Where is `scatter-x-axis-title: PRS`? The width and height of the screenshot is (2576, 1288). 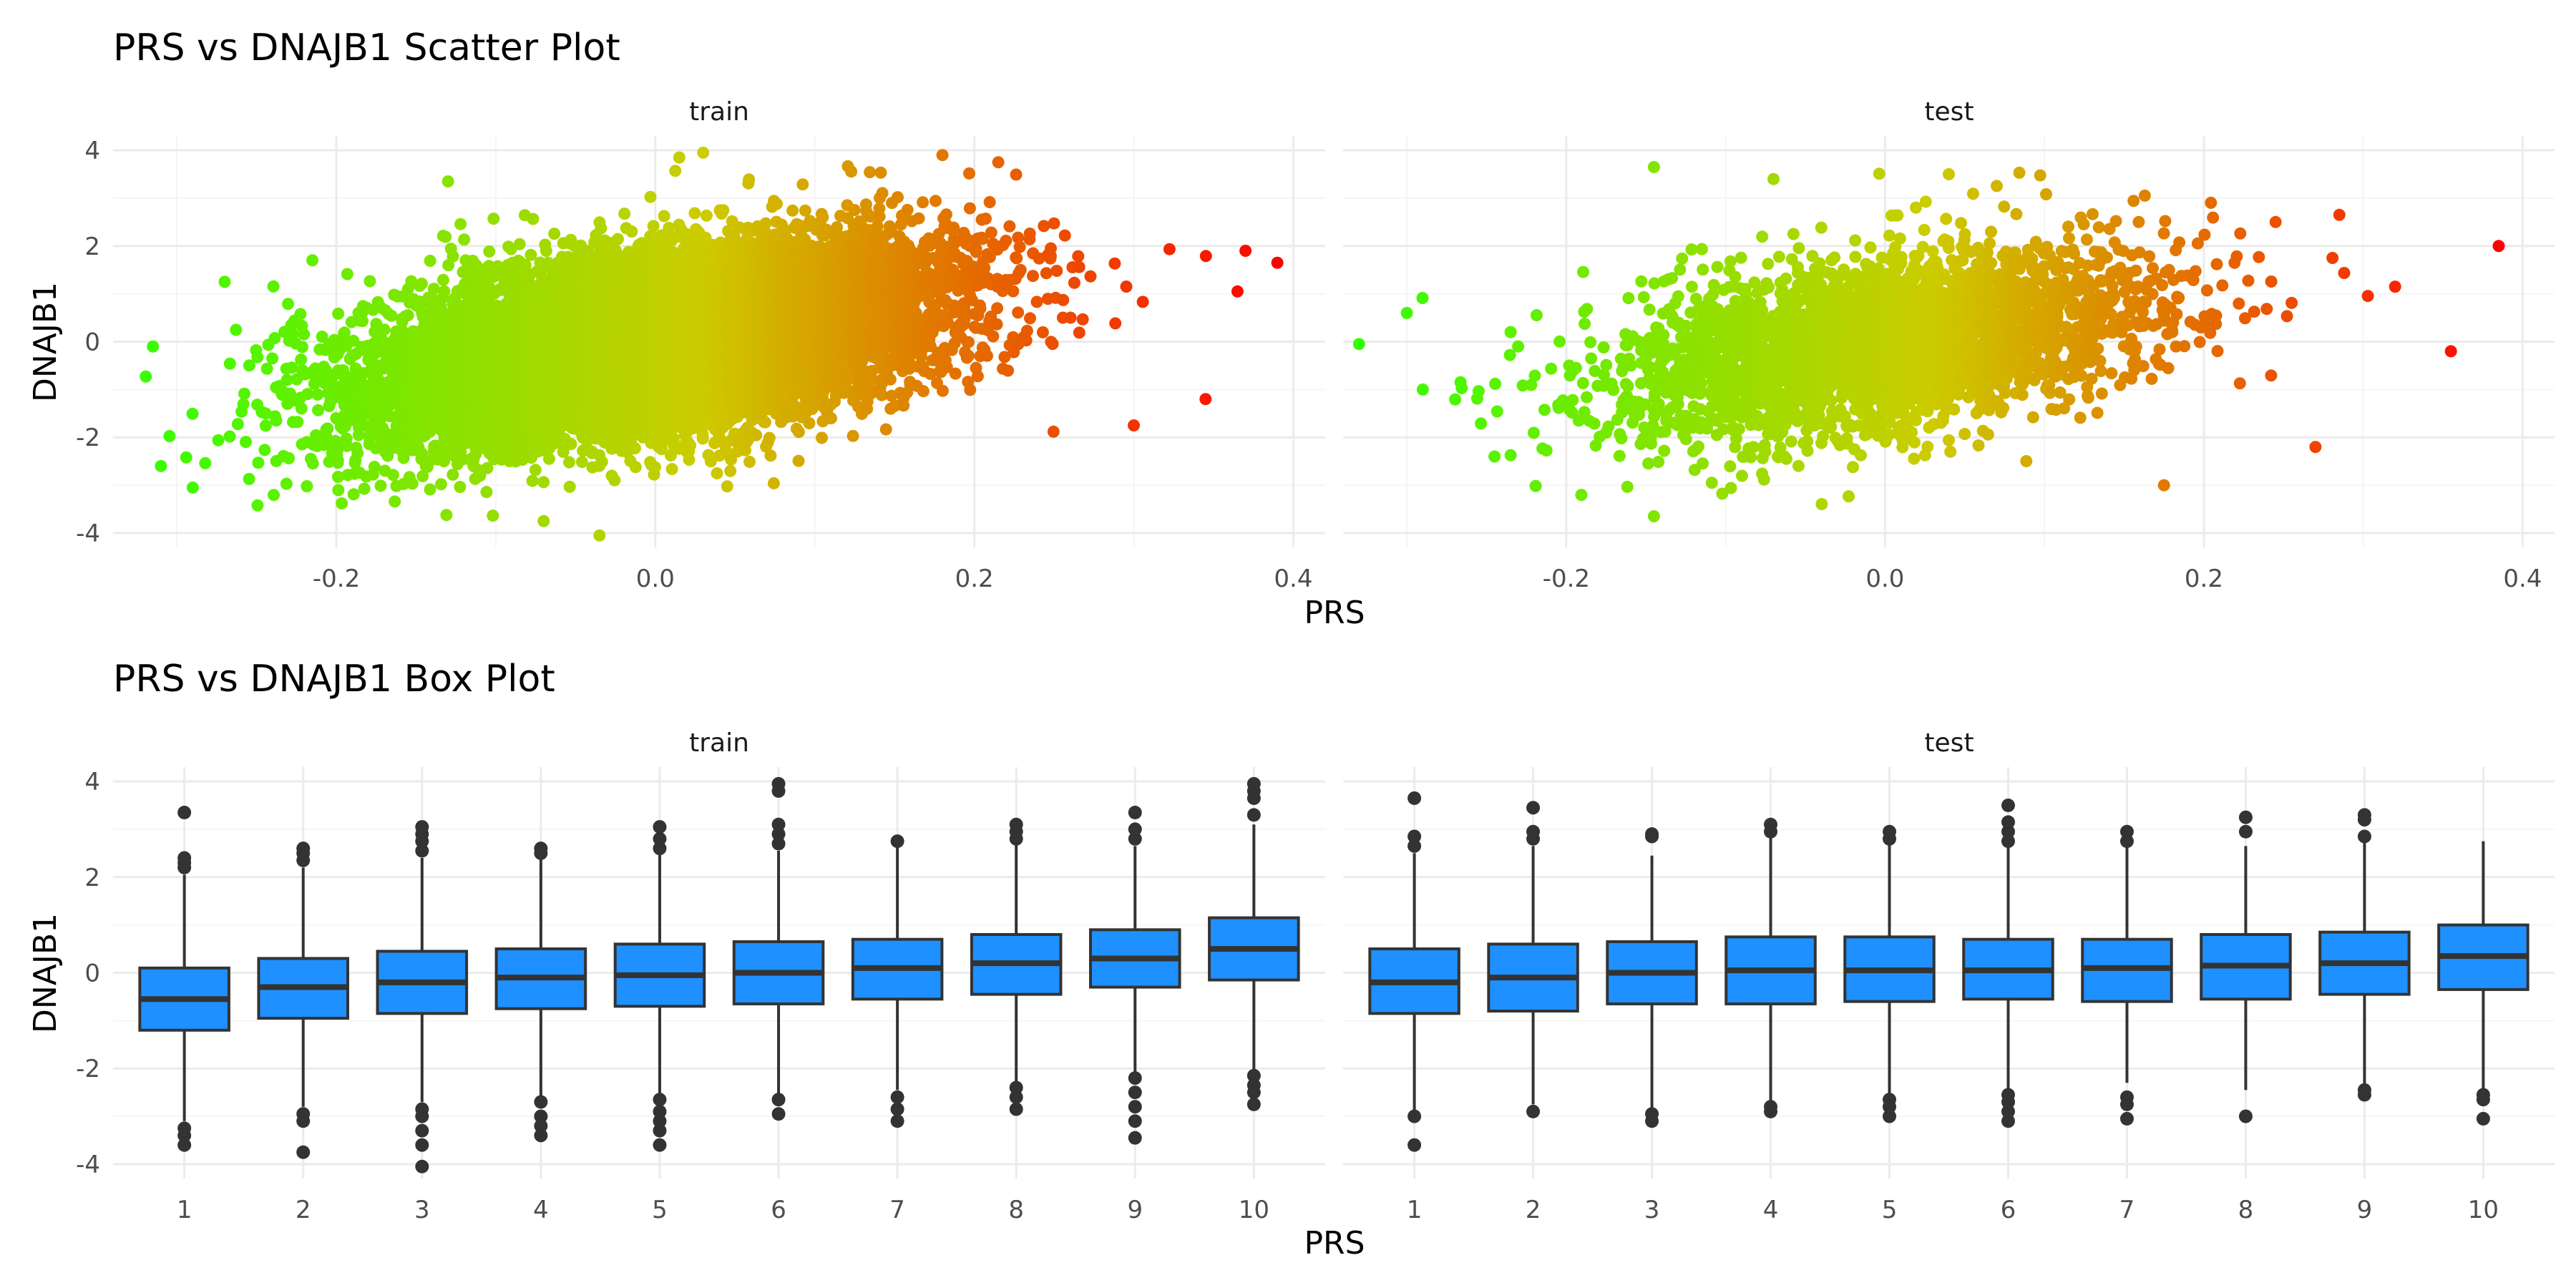 scatter-x-axis-title: PRS is located at coordinates (1334, 613).